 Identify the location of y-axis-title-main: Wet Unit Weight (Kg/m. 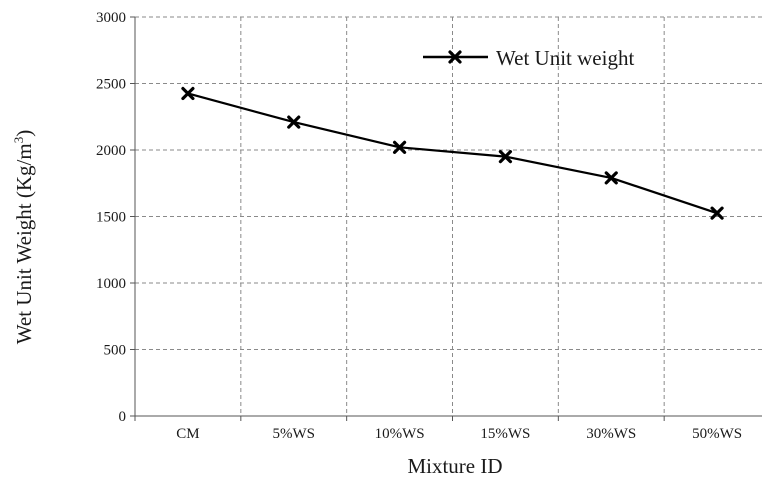
(24, 243).